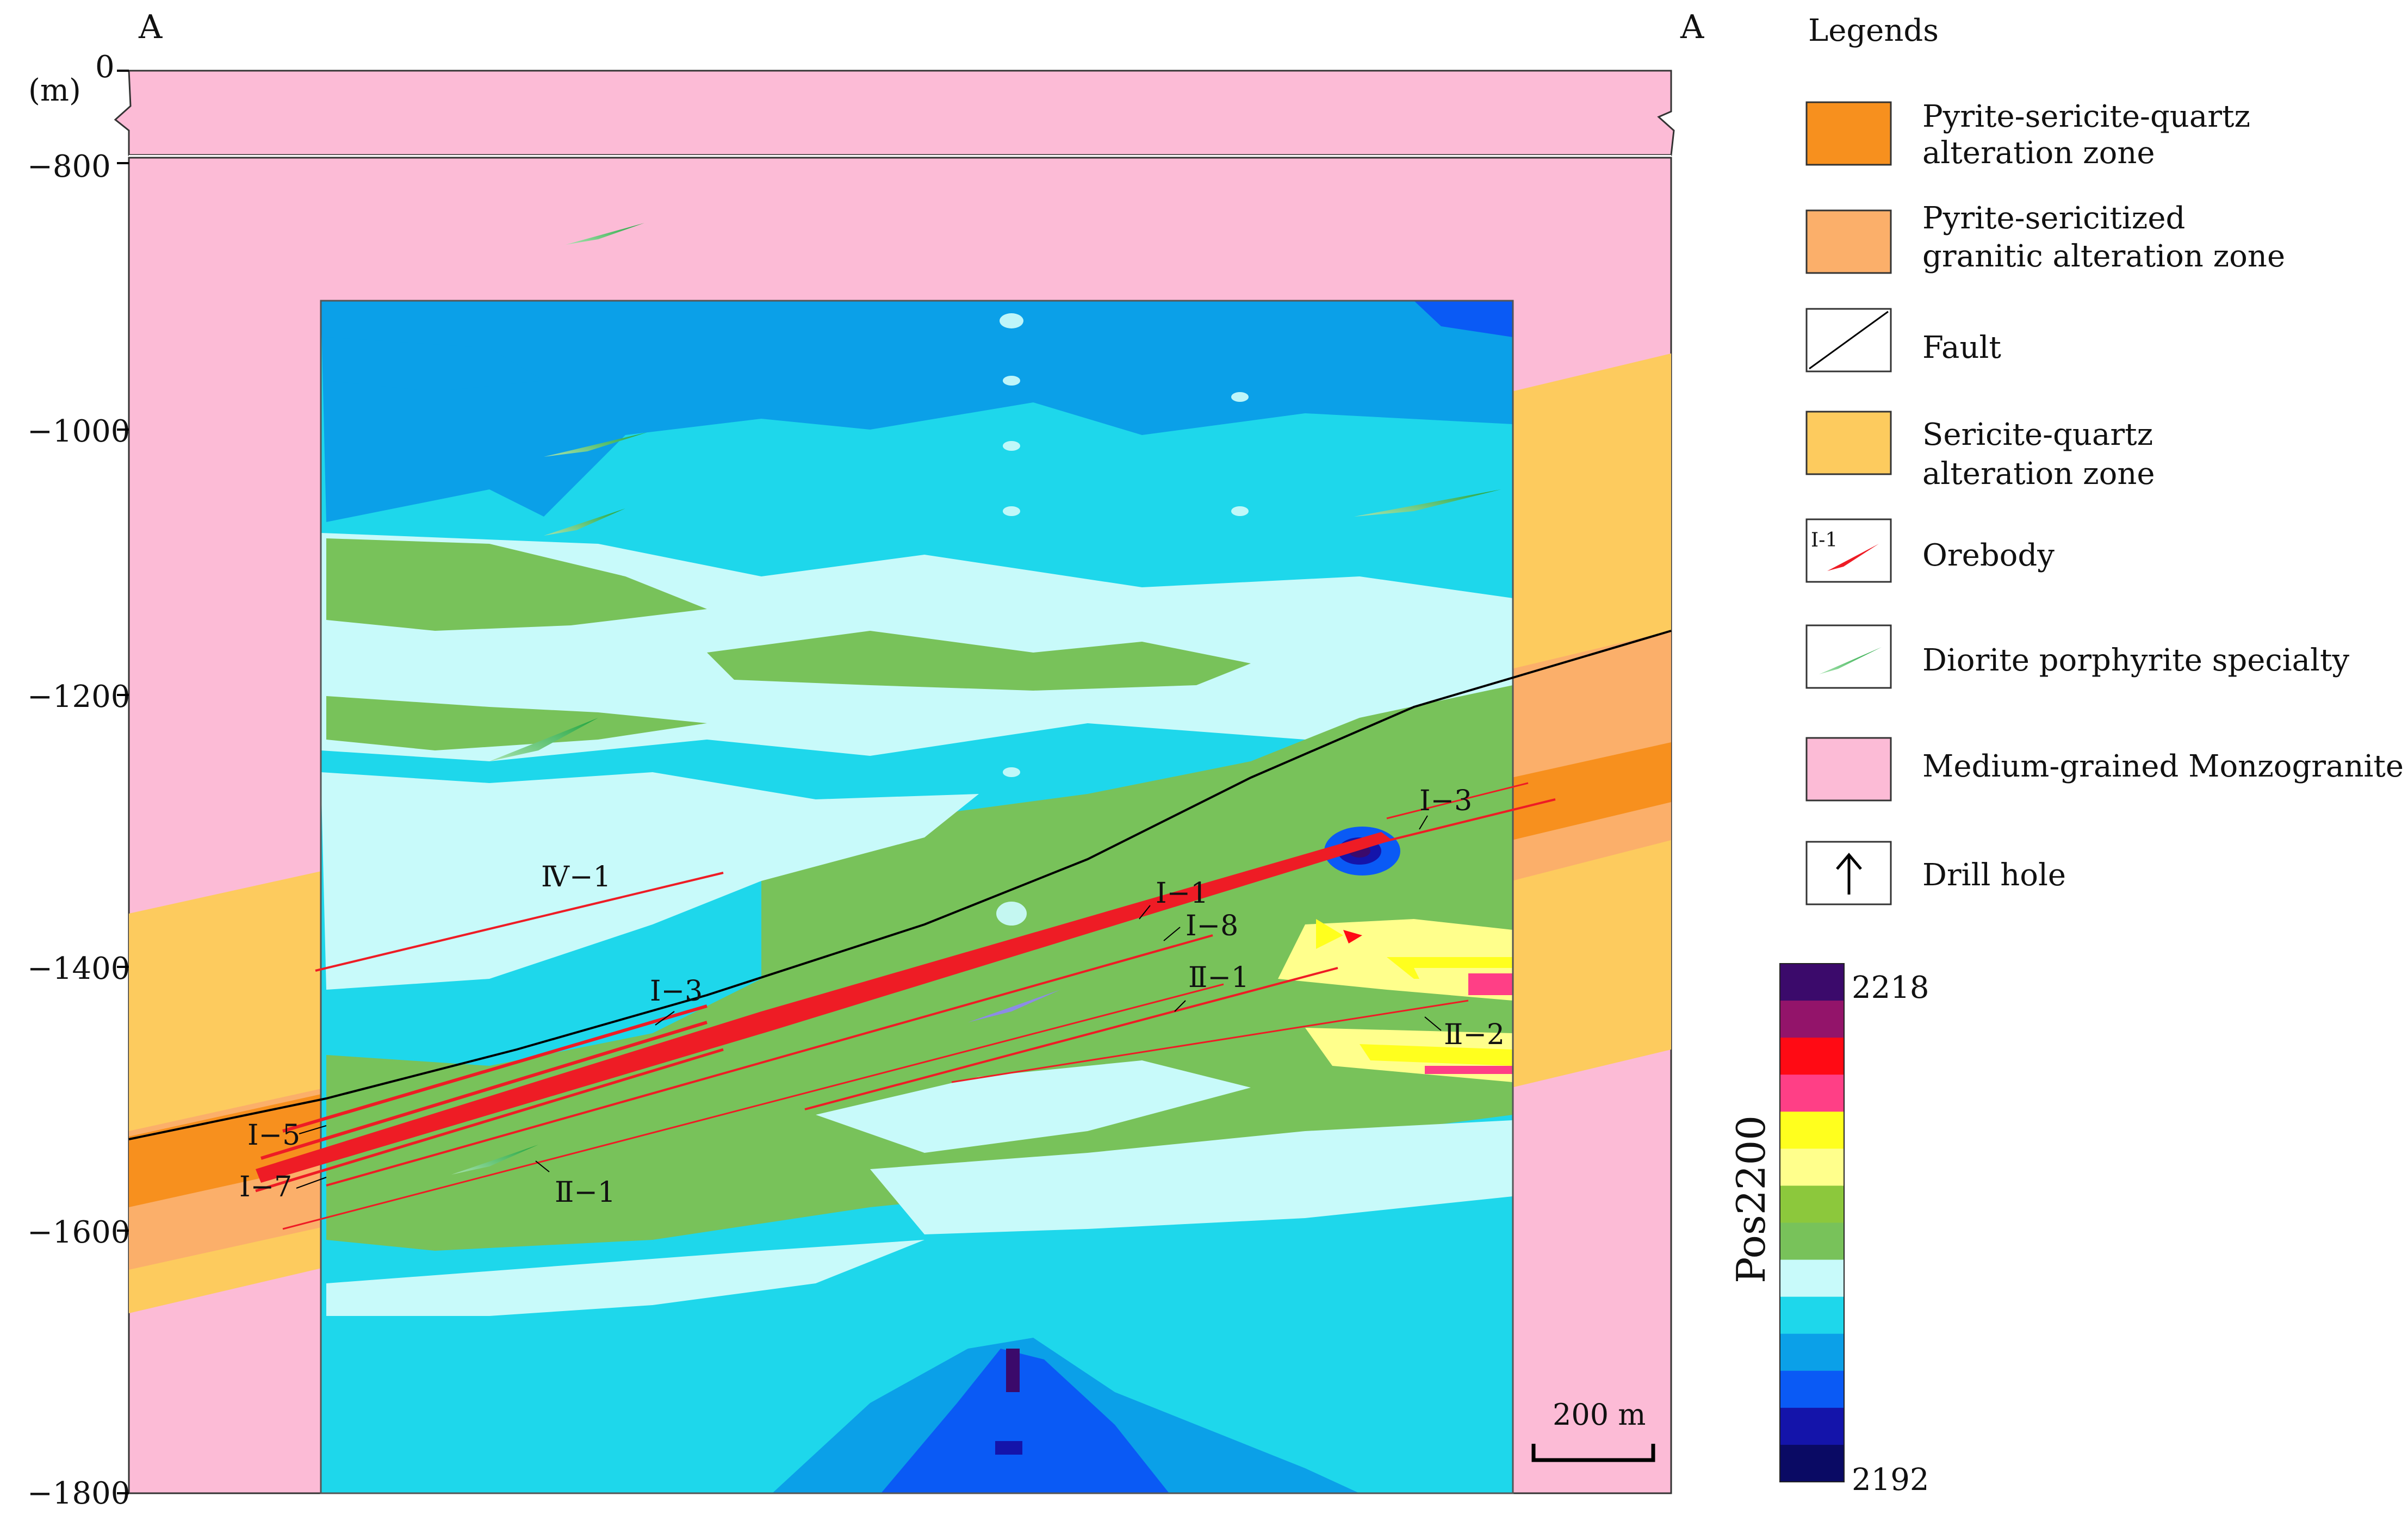 This screenshot has height=1515, width=2408. Describe the element at coordinates (123, 782) in the screenshot. I see `depth-ticks` at that location.